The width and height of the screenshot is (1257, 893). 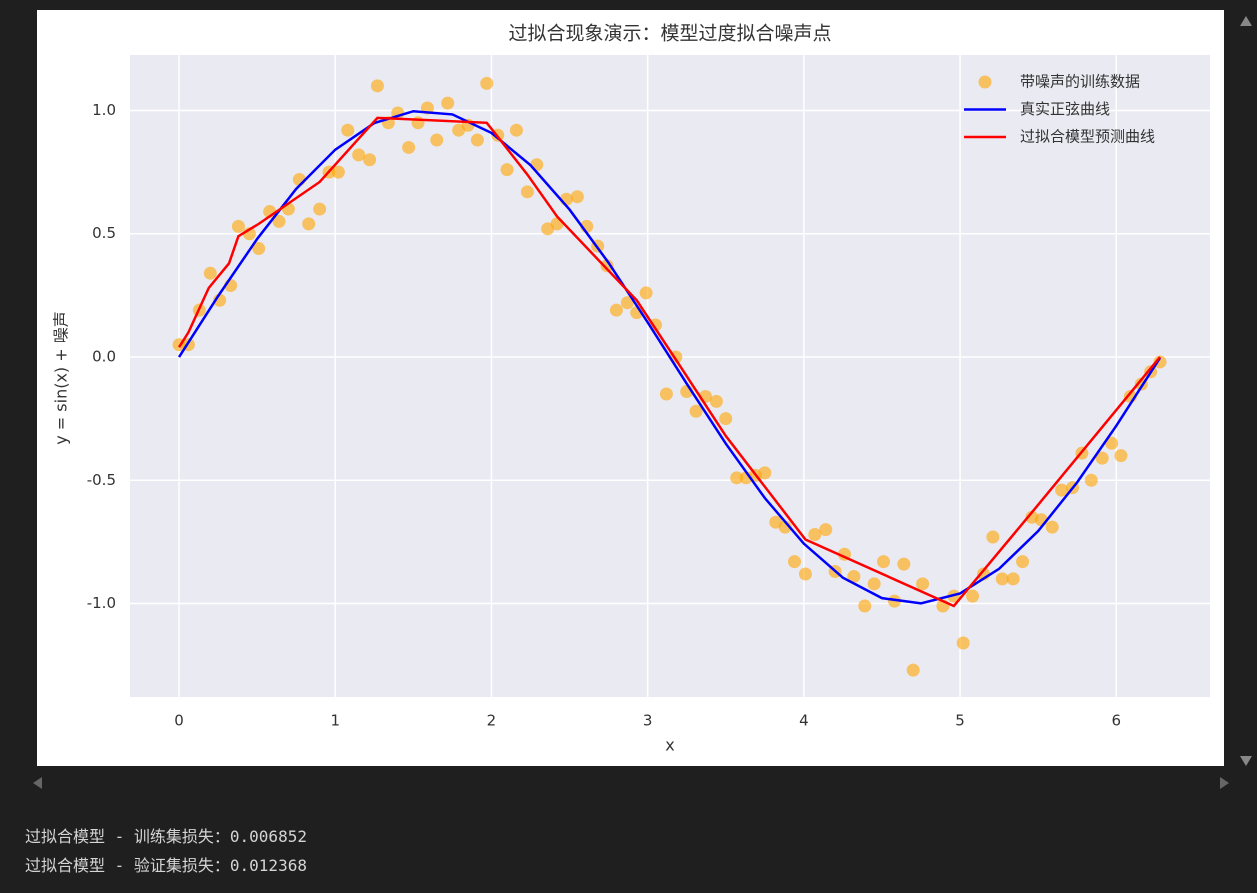 What do you see at coordinates (104, 233) in the screenshot?
I see `y-tick-label: 0.5` at bounding box center [104, 233].